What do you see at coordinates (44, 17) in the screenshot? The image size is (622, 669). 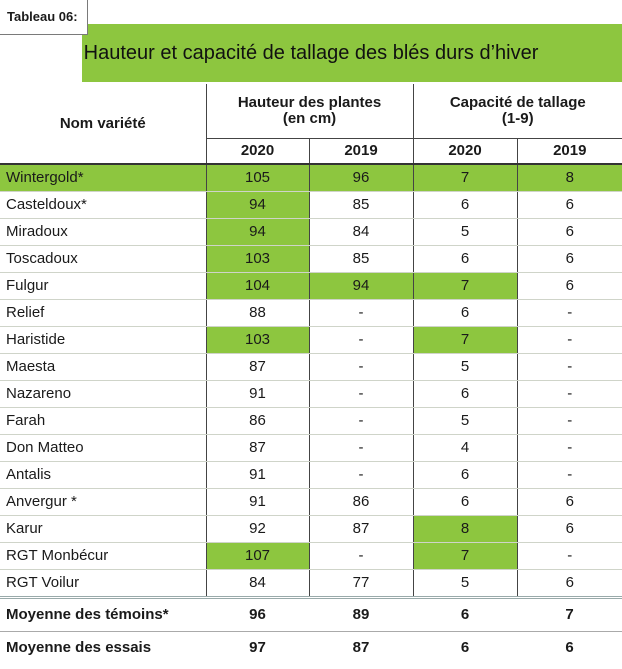 I see `table-label: Tableau 06:` at bounding box center [44, 17].